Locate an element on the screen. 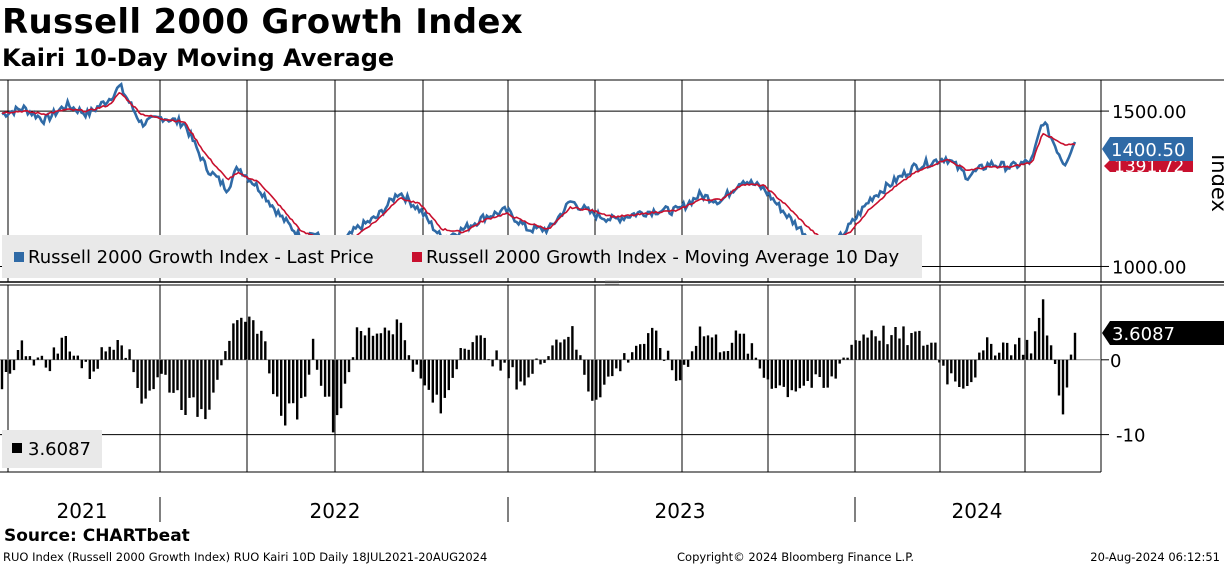  x-axis: 2021 2022 2023 2024 is located at coordinates (529, 510).